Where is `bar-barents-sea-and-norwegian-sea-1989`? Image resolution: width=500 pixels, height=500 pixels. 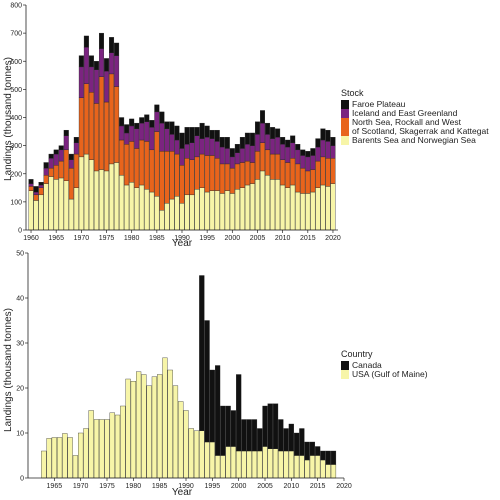 bar-barents-sea-and-norwegian-sea-1989 is located at coordinates (177, 213).